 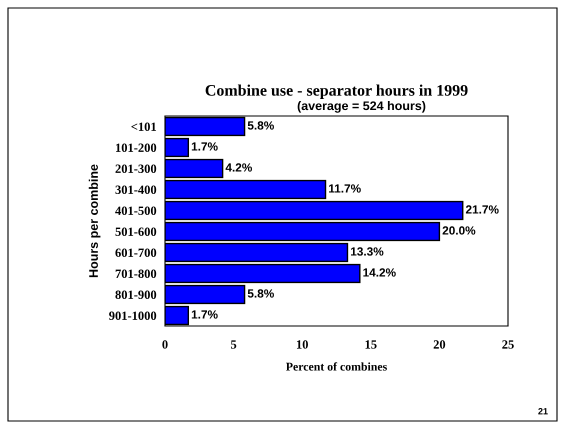 I want to click on data-label: 21.7%, so click(x=482, y=209).